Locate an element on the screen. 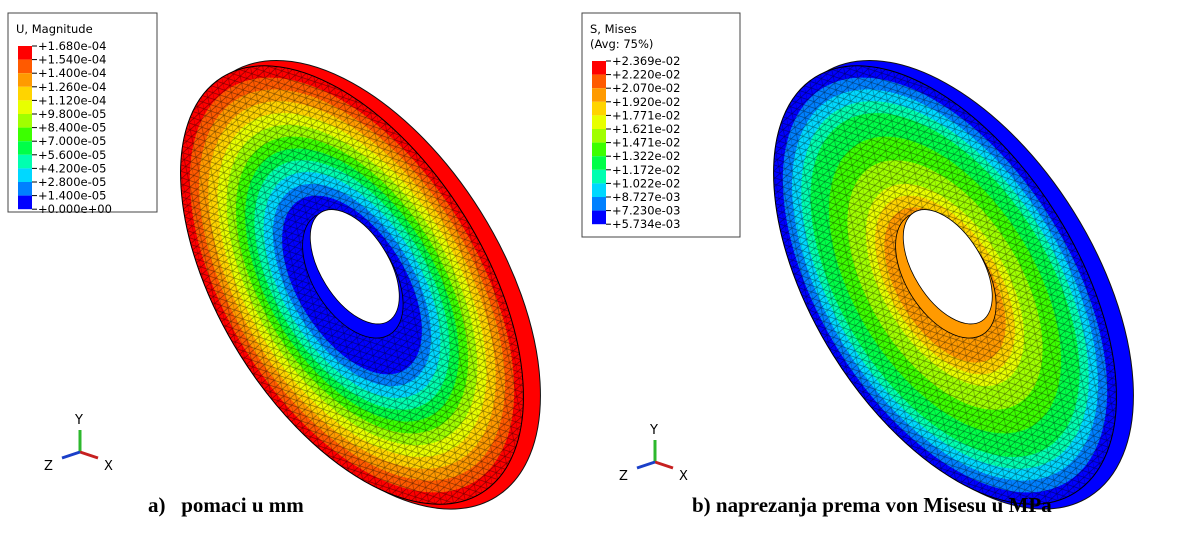 The width and height of the screenshot is (1184, 548). legend-label: +2.220e-02 is located at coordinates (646, 75).